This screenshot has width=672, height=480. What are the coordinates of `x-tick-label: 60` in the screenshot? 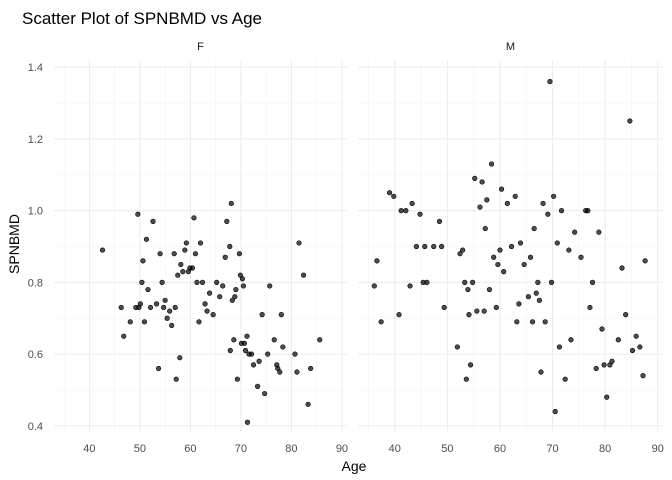 It's located at (500, 449).